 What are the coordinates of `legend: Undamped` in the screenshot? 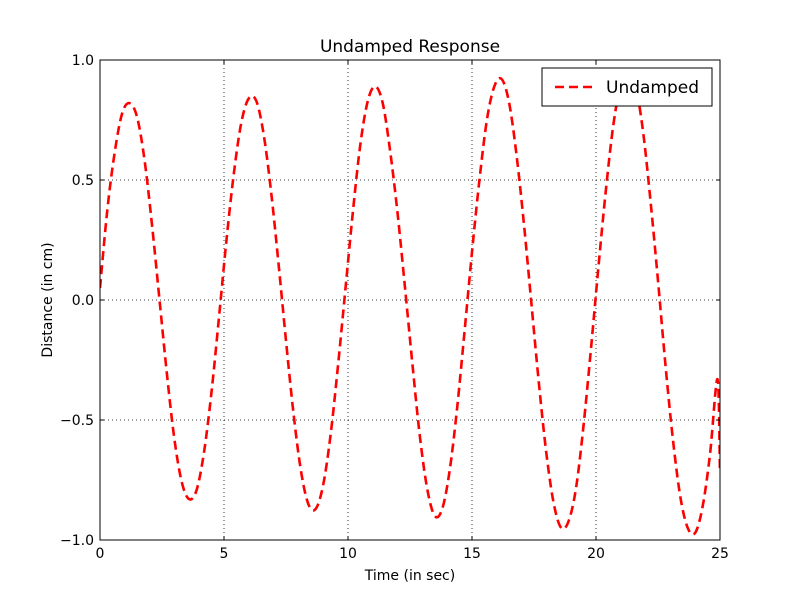 It's located at (627, 87).